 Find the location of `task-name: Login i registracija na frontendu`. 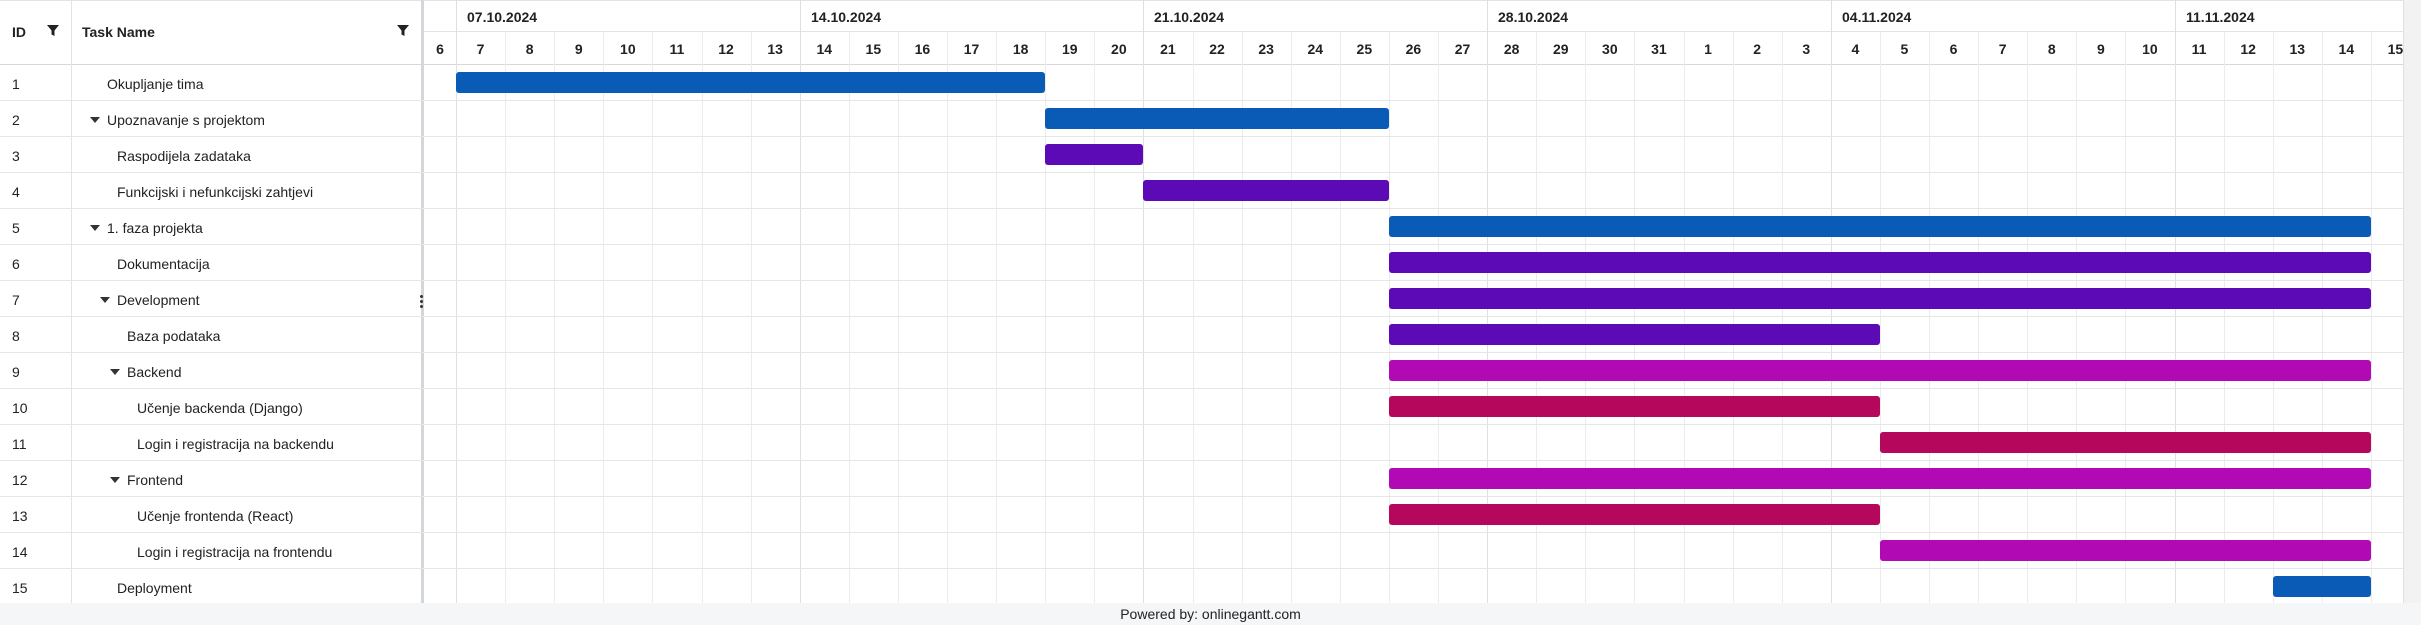

task-name: Login i registracija na frontendu is located at coordinates (235, 552).